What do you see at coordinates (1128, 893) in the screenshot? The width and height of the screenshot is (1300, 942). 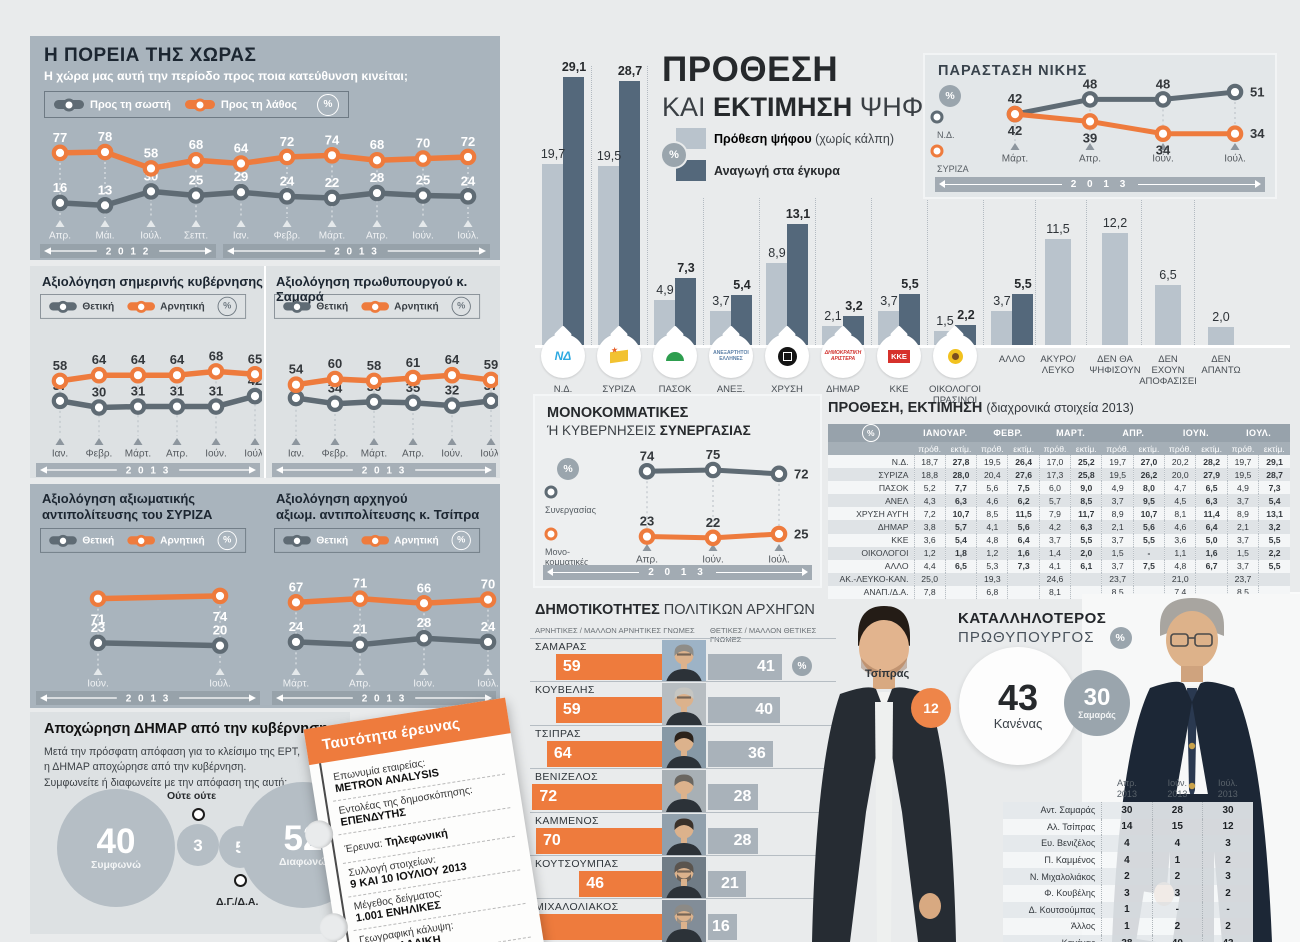 I see `bestpm-row: Φ. Κουβέλης 3 3 2` at bounding box center [1128, 893].